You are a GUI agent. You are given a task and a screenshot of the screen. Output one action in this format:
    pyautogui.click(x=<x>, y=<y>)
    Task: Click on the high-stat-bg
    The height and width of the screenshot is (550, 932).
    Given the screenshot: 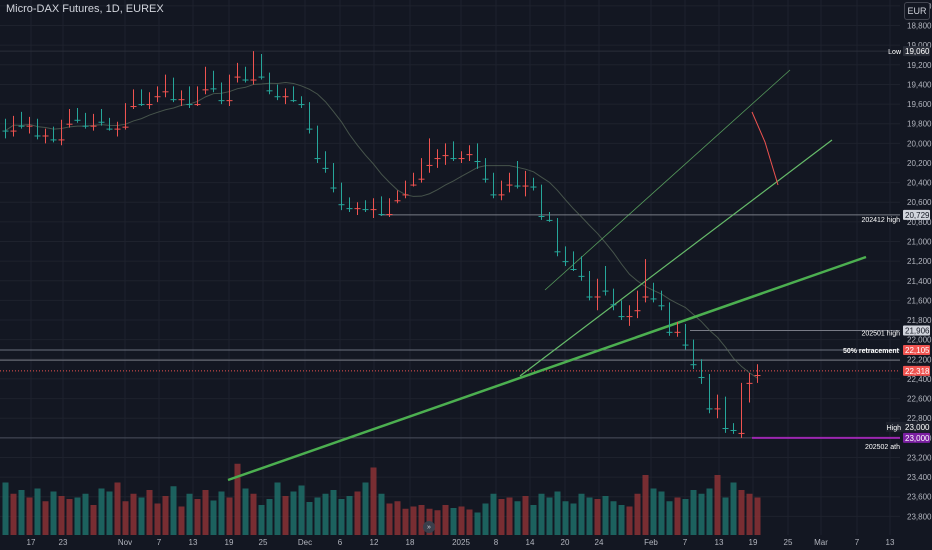 What is the action you would take?
    pyautogui.click(x=908, y=426)
    